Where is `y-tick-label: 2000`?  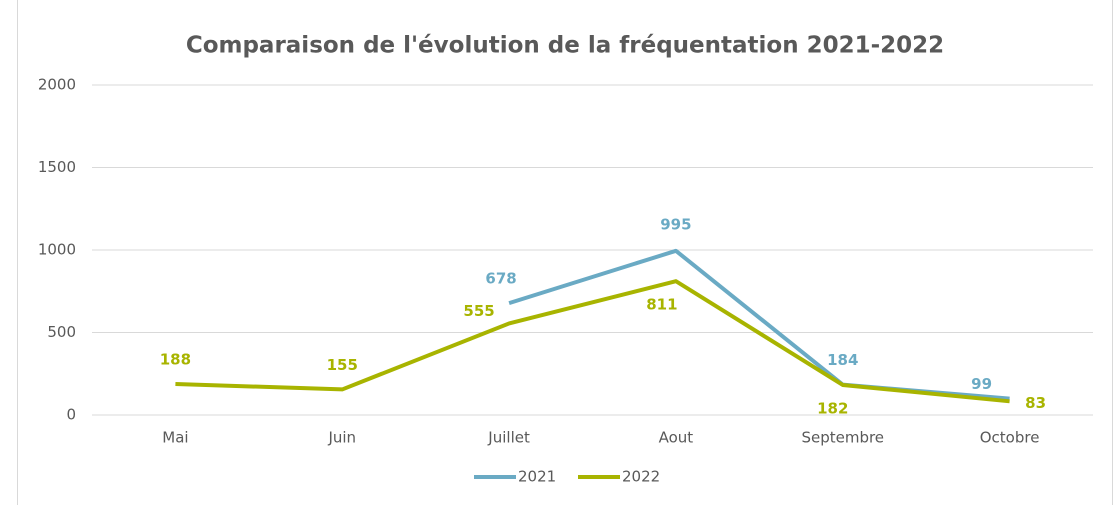 y-tick-label: 2000 is located at coordinates (57, 85).